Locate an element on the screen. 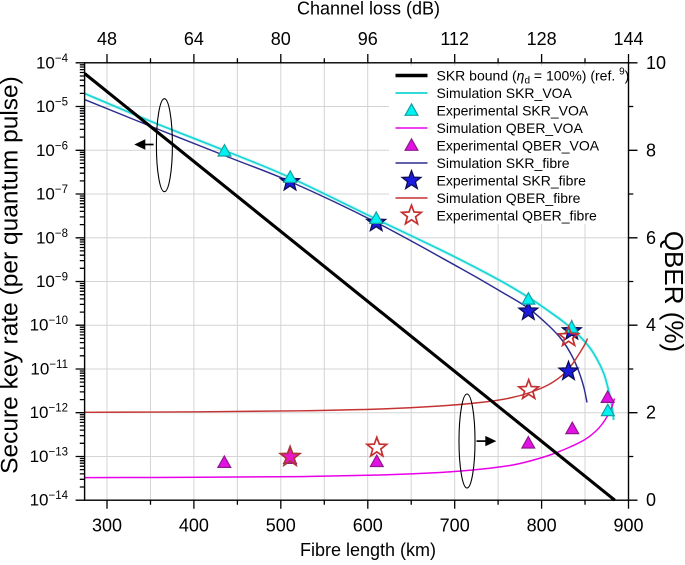  svg-text: 0 is located at coordinates (651, 500).